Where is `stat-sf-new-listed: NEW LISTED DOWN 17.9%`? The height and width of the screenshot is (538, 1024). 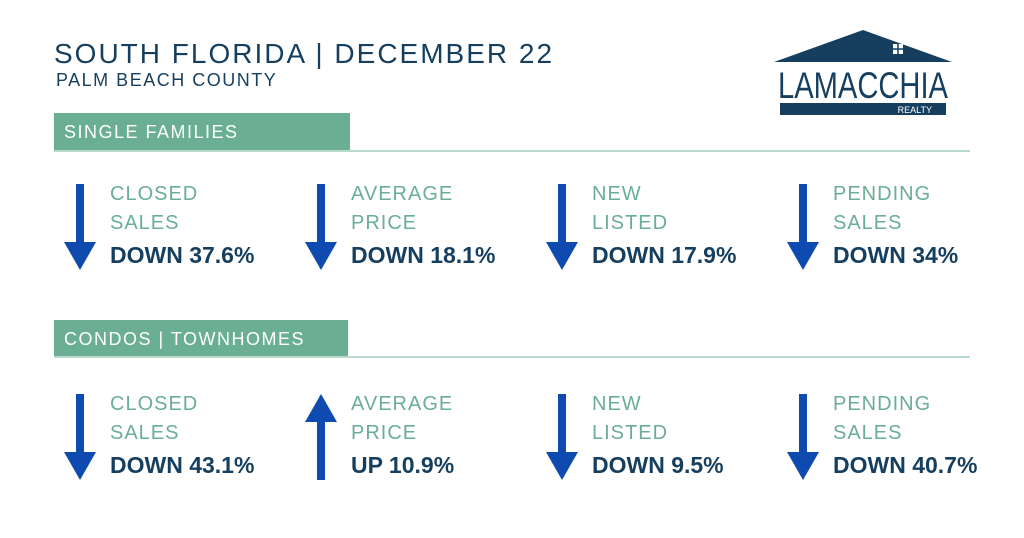 stat-sf-new-listed: NEW LISTED DOWN 17.9% is located at coordinates (661, 235).